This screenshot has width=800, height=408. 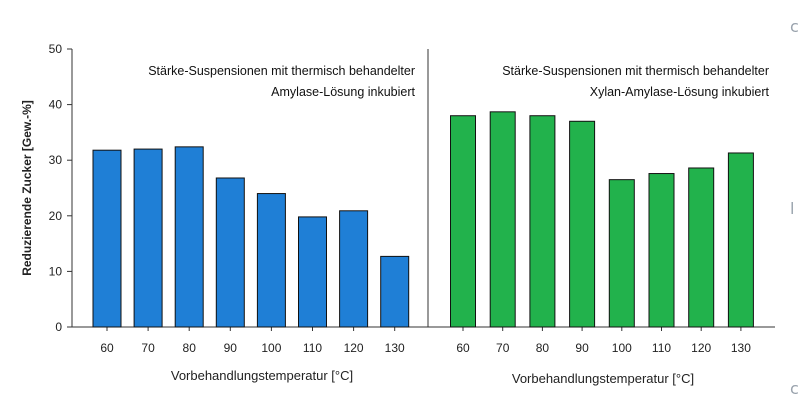 What do you see at coordinates (56, 105) in the screenshot?
I see `y-tick-label: 40` at bounding box center [56, 105].